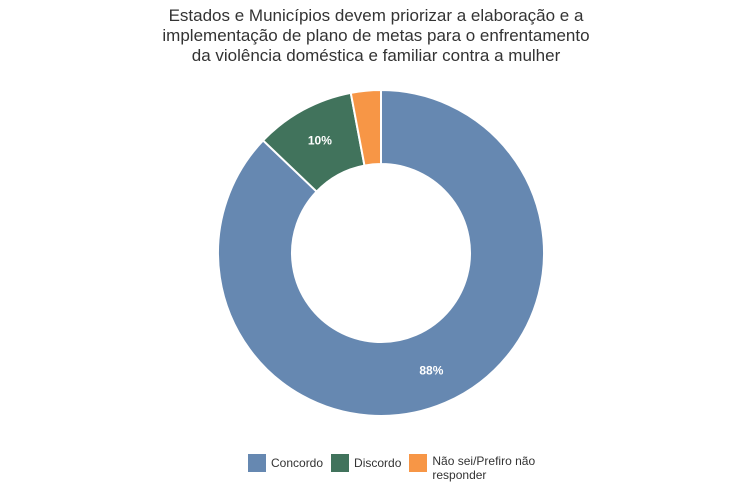 The image size is (752, 503). Describe the element at coordinates (297, 463) in the screenshot. I see `legend-label: Concordo` at that location.